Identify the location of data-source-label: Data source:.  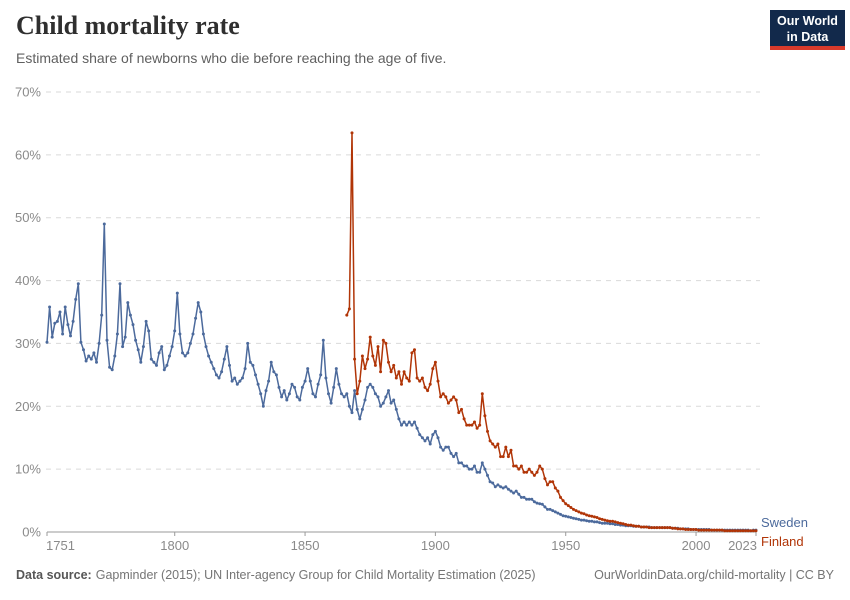
(54, 575).